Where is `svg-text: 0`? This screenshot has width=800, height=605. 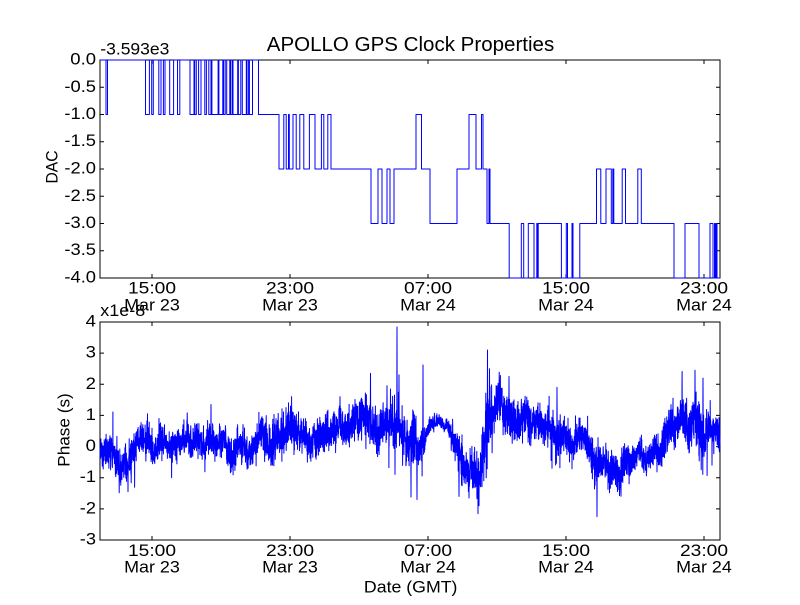 svg-text: 0 is located at coordinates (91, 445).